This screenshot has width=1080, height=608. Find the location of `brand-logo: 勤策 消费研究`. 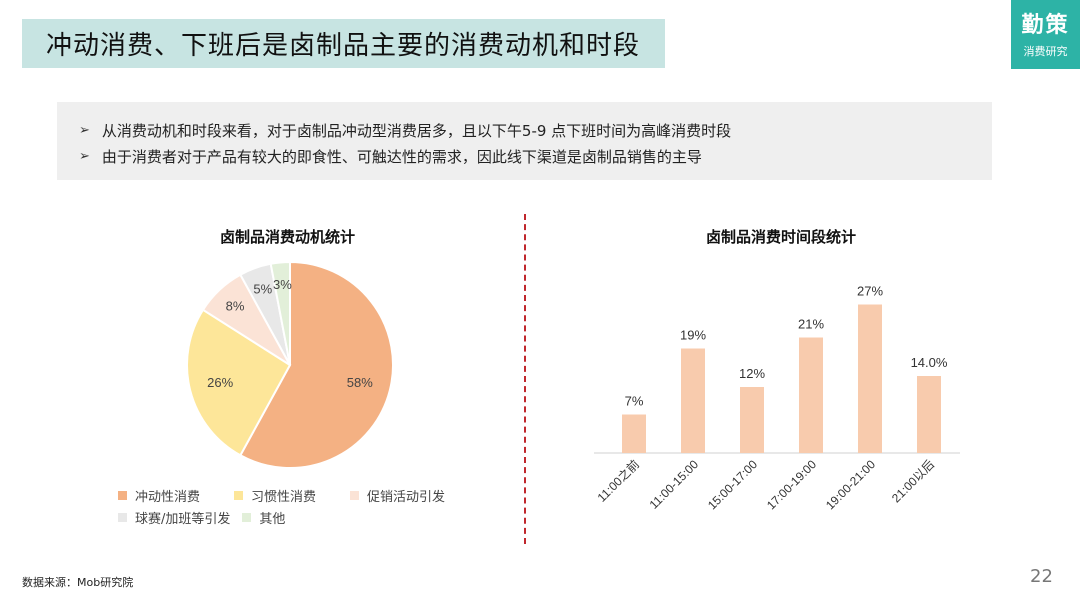

brand-logo: 勤策 消费研究 is located at coordinates (1045, 34).